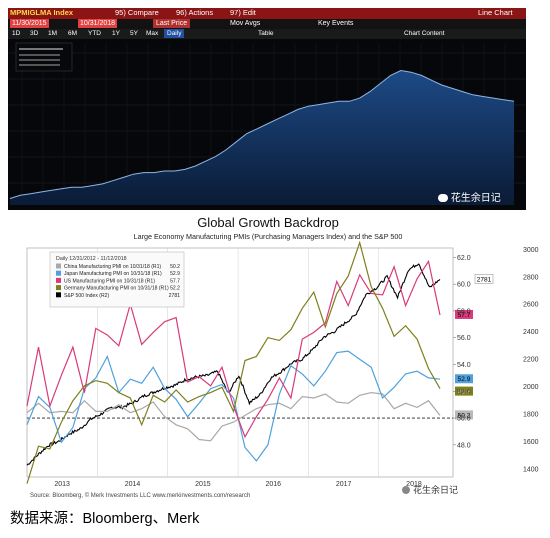 Image resolution: width=550 pixels, height=538 pixels. I want to click on x-axis-ticks: 2013 2014 2015 2016 2017 2018, so click(237, 484).